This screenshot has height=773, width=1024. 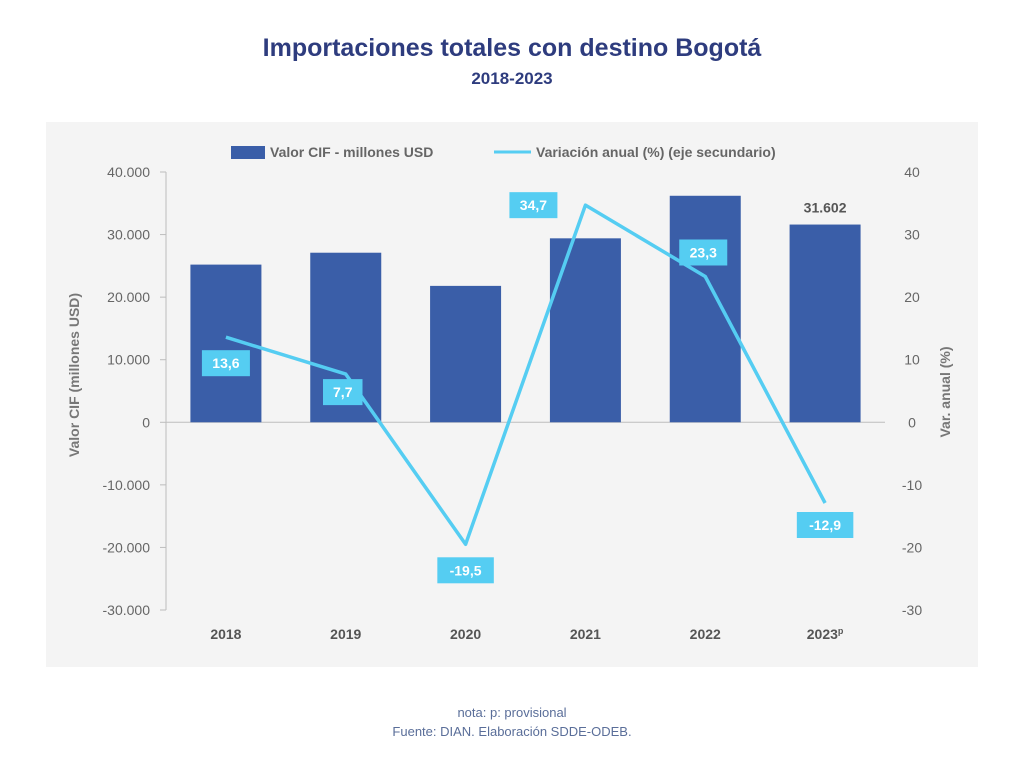 What do you see at coordinates (127, 610) in the screenshot?
I see `y-primary-tick-label: -30.000` at bounding box center [127, 610].